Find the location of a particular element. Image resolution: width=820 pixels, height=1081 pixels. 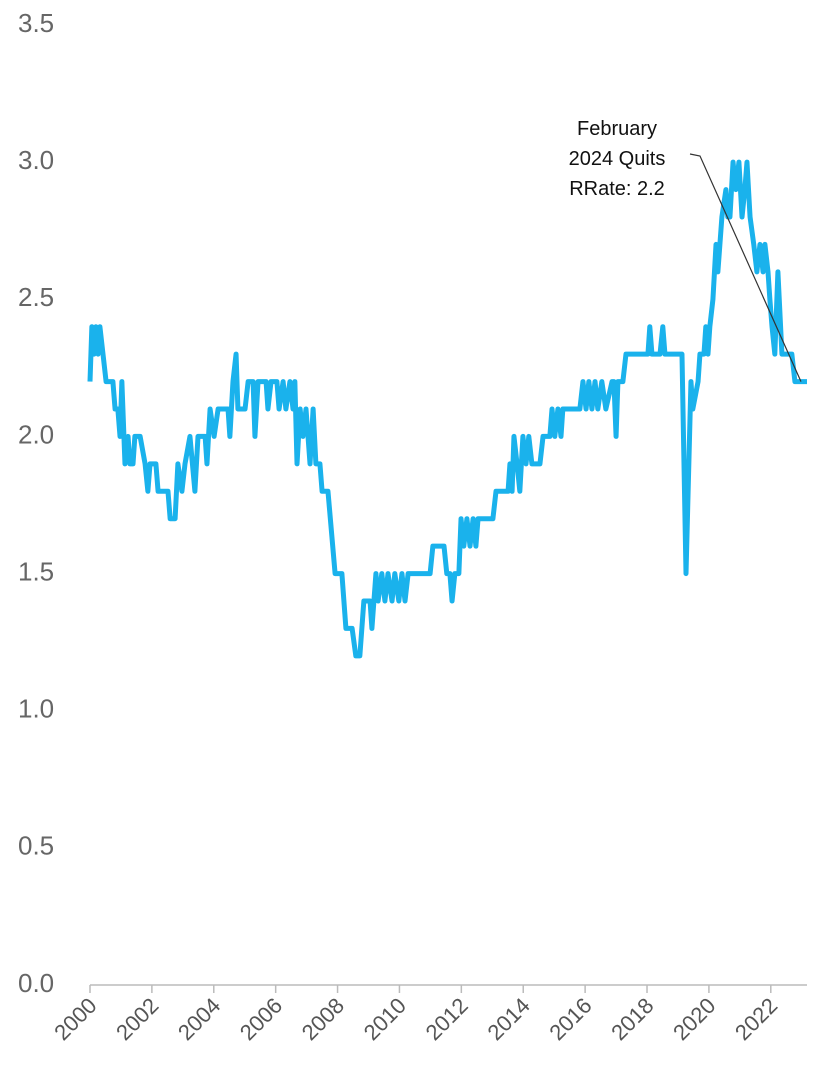

y-tick-label: 3.0 is located at coordinates (36, 160).